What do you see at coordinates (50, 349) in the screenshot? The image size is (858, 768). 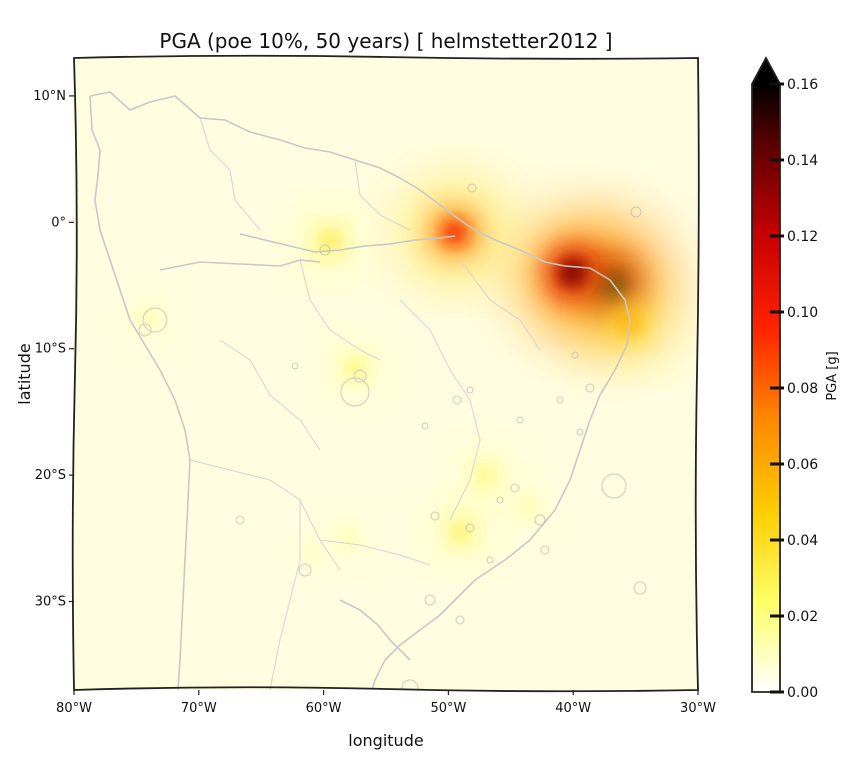 I see `y-tick-label: 10°S` at bounding box center [50, 349].